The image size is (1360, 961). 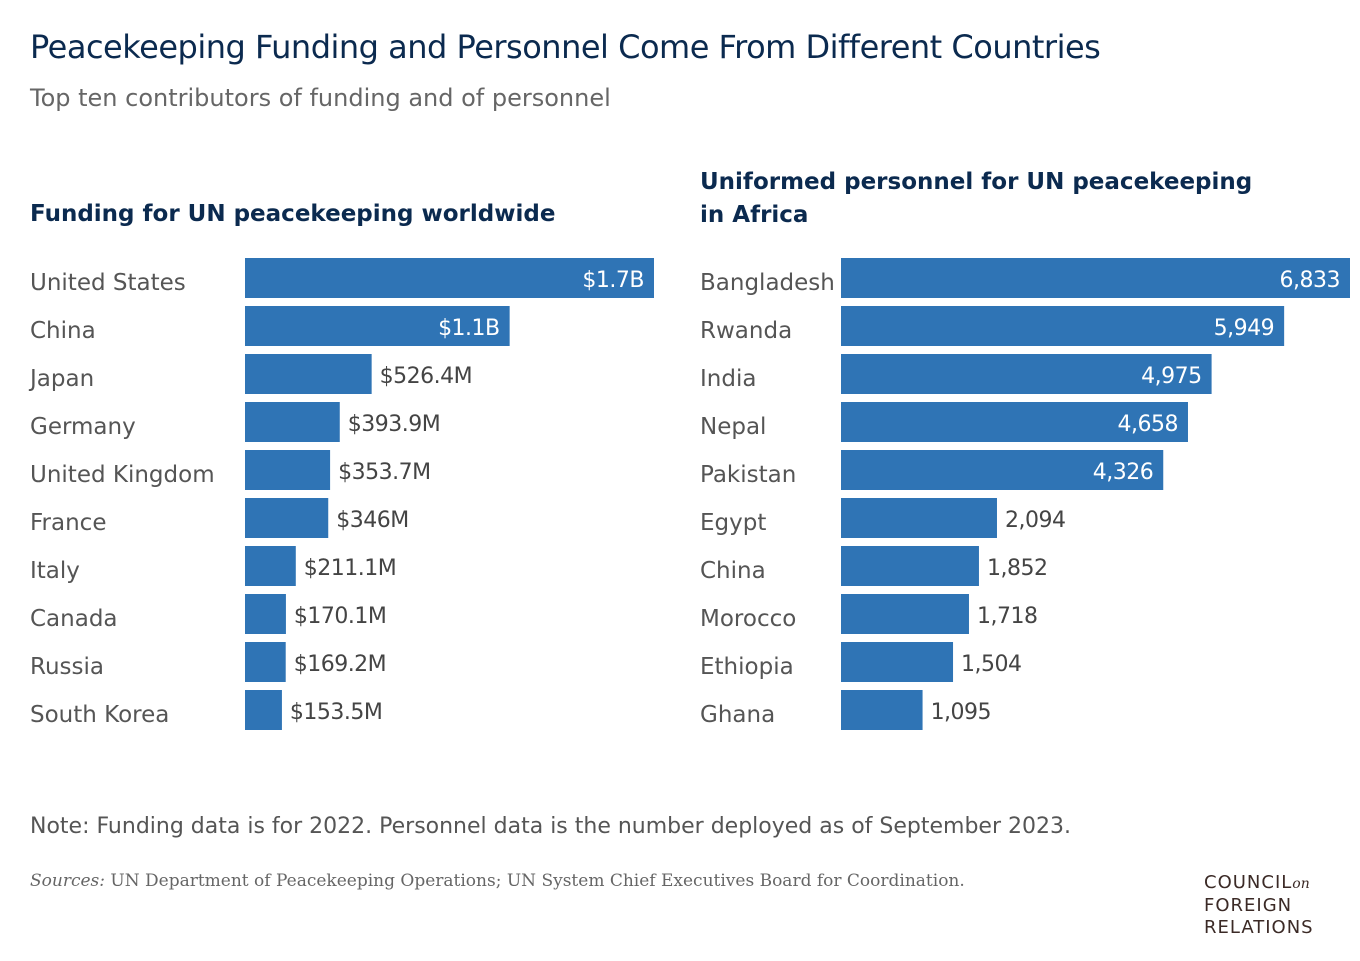 I want to click on personnel-category-label: India, so click(x=728, y=379).